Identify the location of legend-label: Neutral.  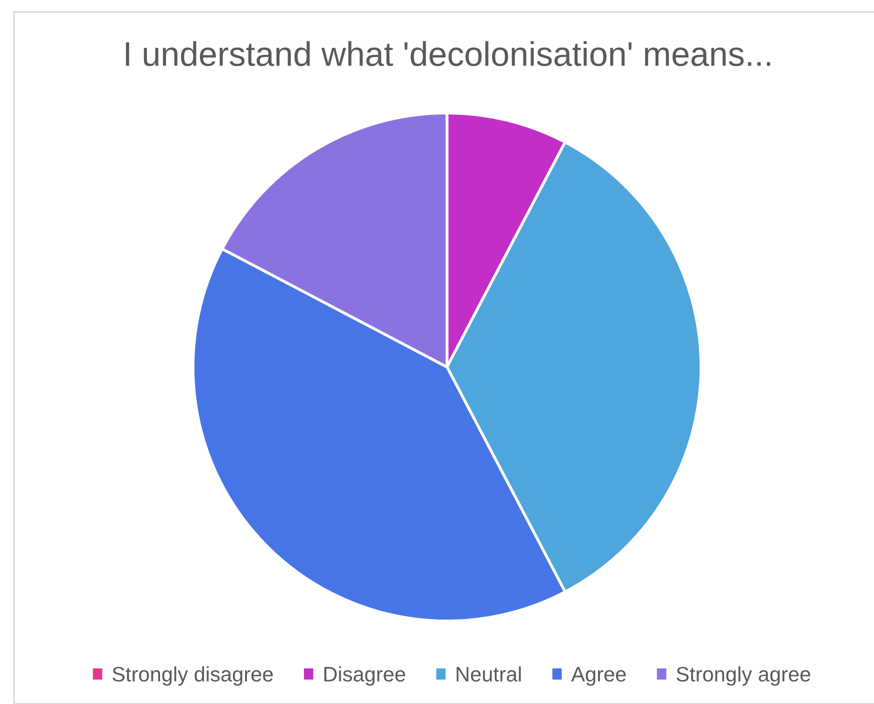
(488, 674).